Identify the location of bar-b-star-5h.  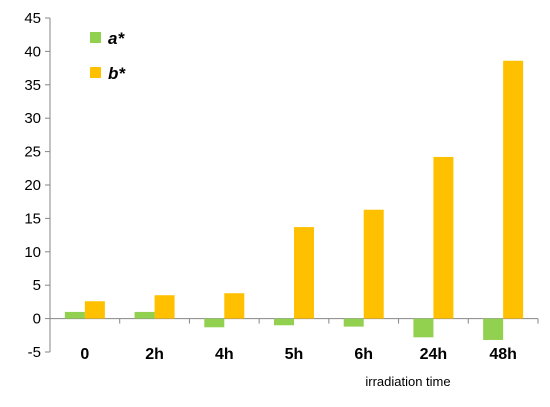
(304, 273).